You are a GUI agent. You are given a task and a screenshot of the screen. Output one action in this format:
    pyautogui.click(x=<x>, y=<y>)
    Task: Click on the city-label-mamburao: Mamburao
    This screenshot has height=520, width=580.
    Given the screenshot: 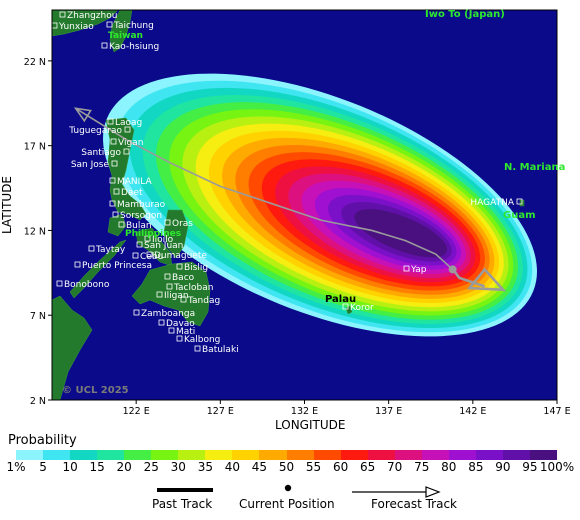 What is the action you would take?
    pyautogui.click(x=141, y=205)
    